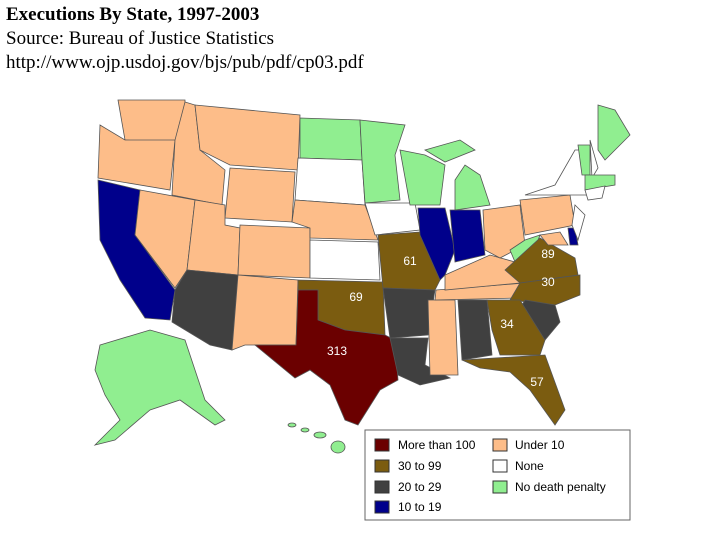 The width and height of the screenshot is (720, 540). Describe the element at coordinates (420, 466) in the screenshot. I see `legend-label: 30 to 99` at that location.